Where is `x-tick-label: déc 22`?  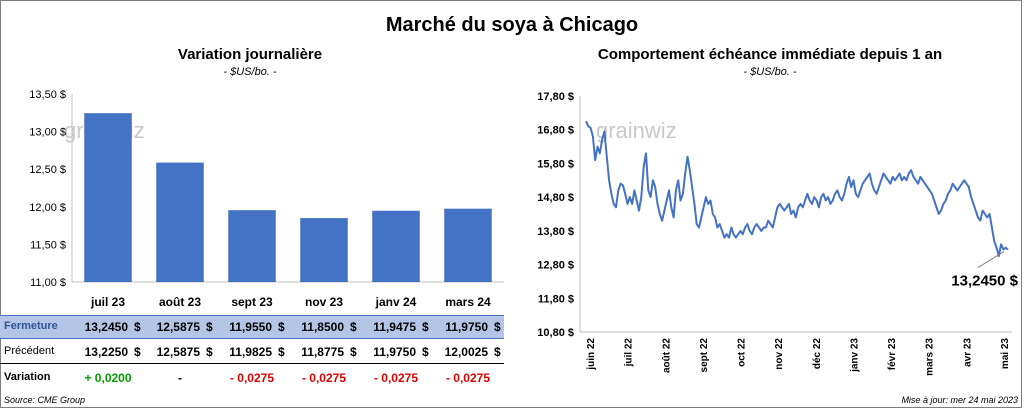 x-tick-label: déc 22 is located at coordinates (817, 354).